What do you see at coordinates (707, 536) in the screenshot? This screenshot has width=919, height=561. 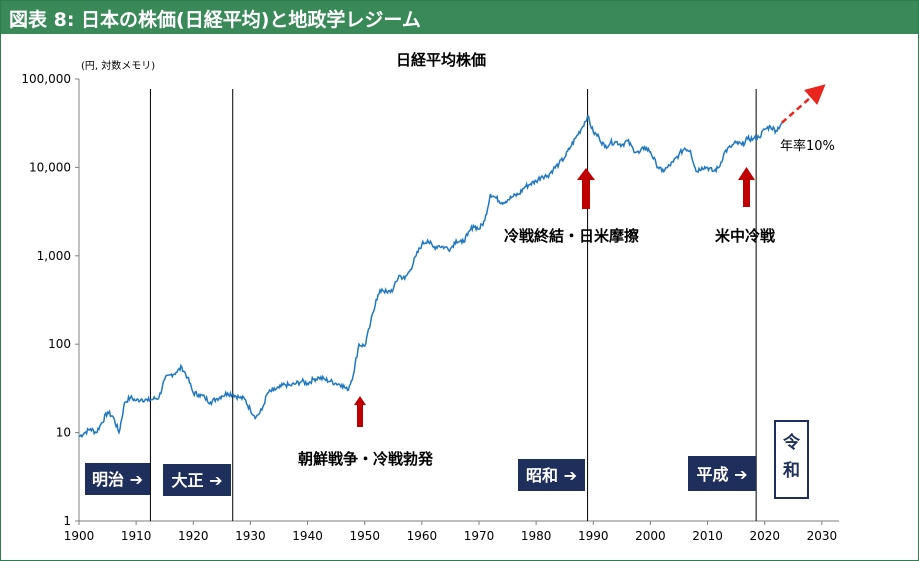 I see `x-tick-label: 2010` at bounding box center [707, 536].